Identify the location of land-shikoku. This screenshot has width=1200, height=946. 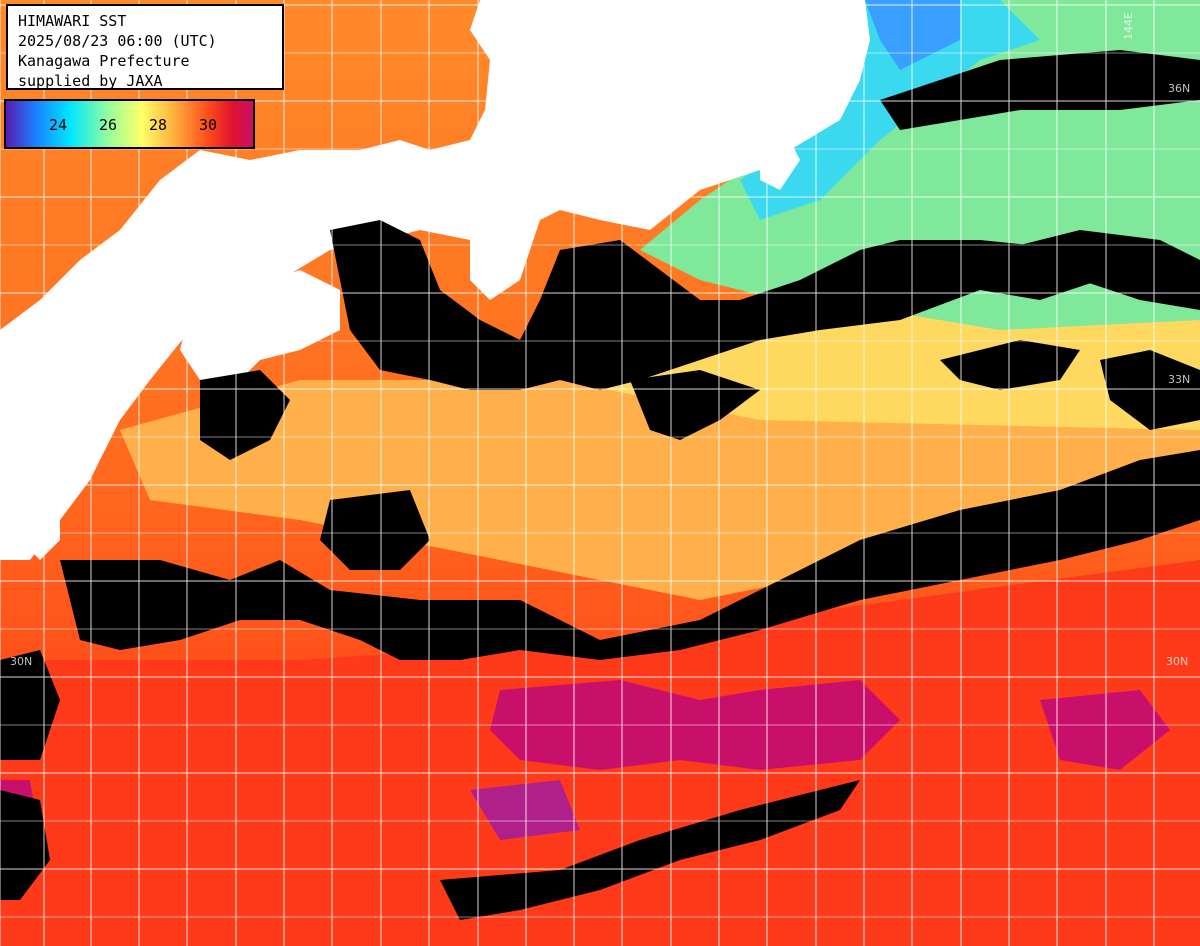
(260, 330).